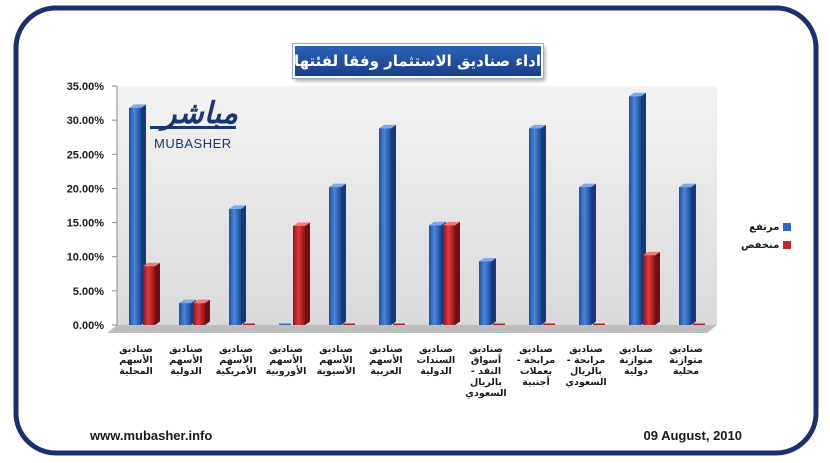 This screenshot has height=463, width=830. What do you see at coordinates (86, 155) in the screenshot?
I see `y-tick-label: 25.00%` at bounding box center [86, 155].